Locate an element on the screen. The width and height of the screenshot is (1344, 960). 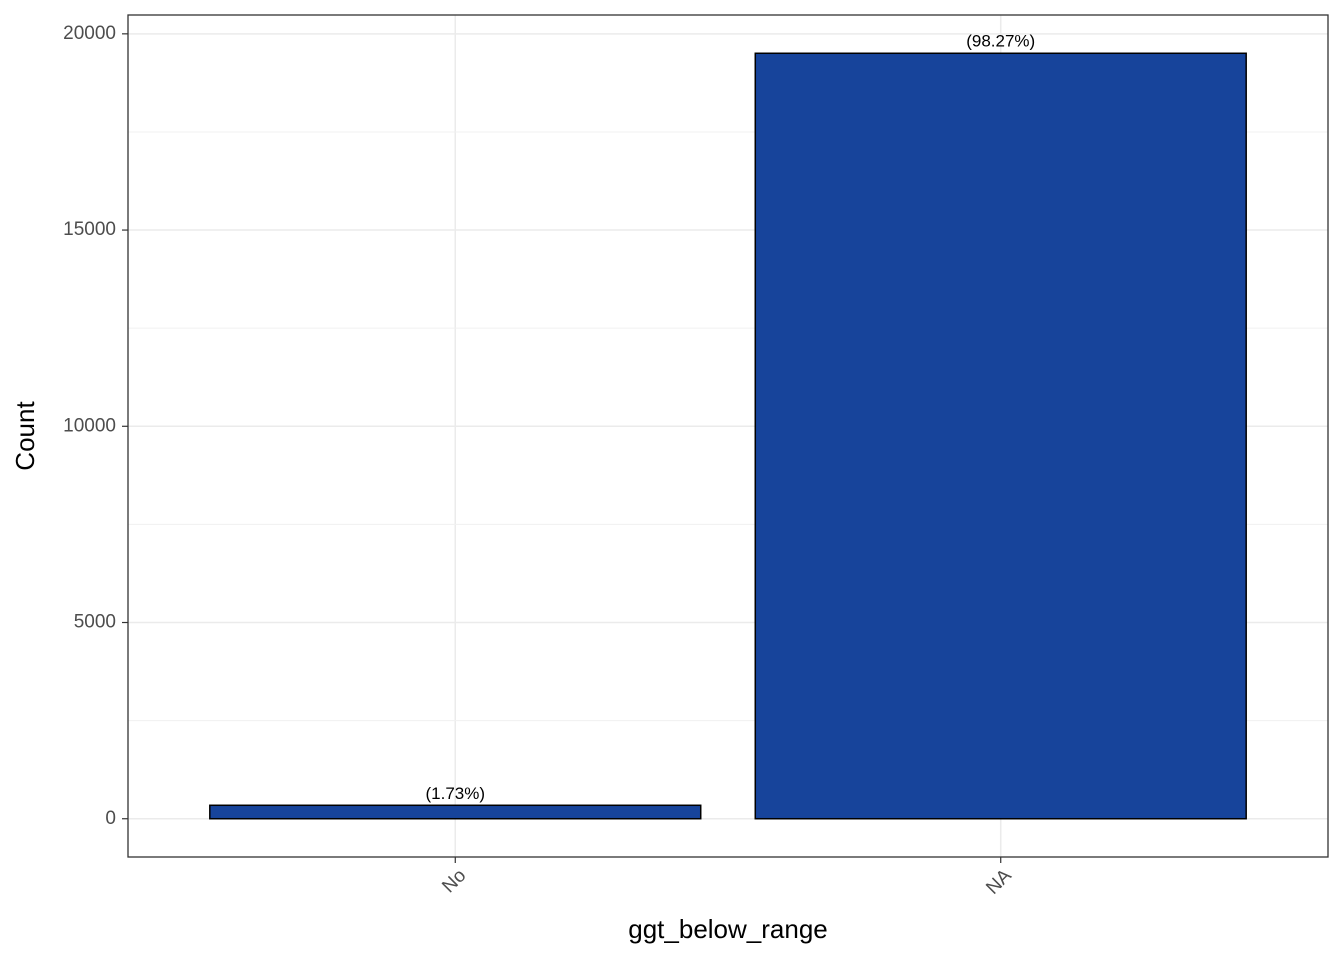
y-tick-label: 10000 is located at coordinates (89, 425).